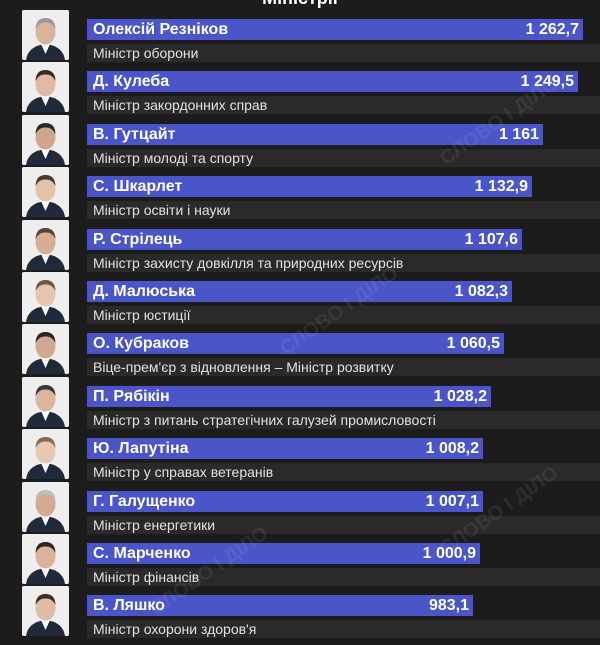  What do you see at coordinates (295, 344) in the screenshot?
I see `bar: О. Кубраков 1 060,5` at bounding box center [295, 344].